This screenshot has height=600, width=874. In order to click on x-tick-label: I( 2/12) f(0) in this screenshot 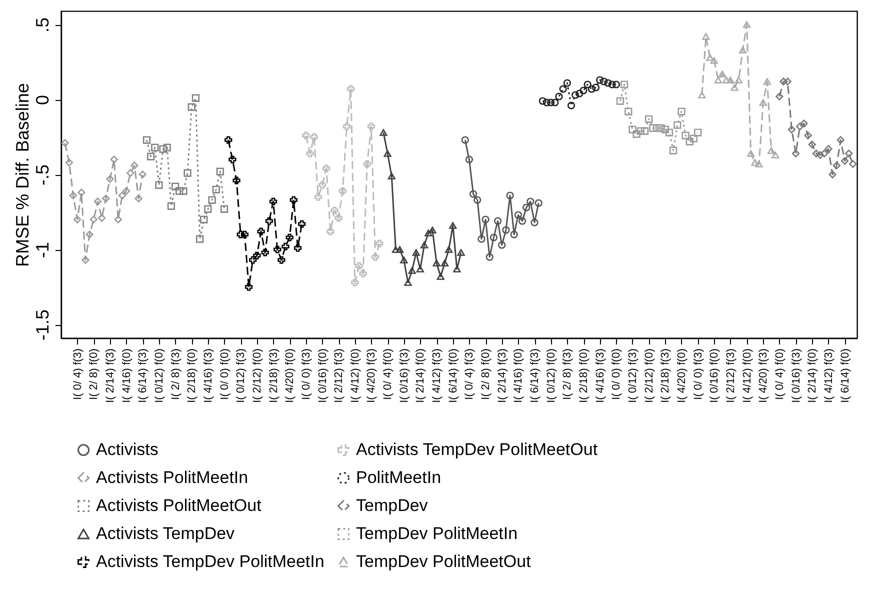, I will do `click(649, 375)`.